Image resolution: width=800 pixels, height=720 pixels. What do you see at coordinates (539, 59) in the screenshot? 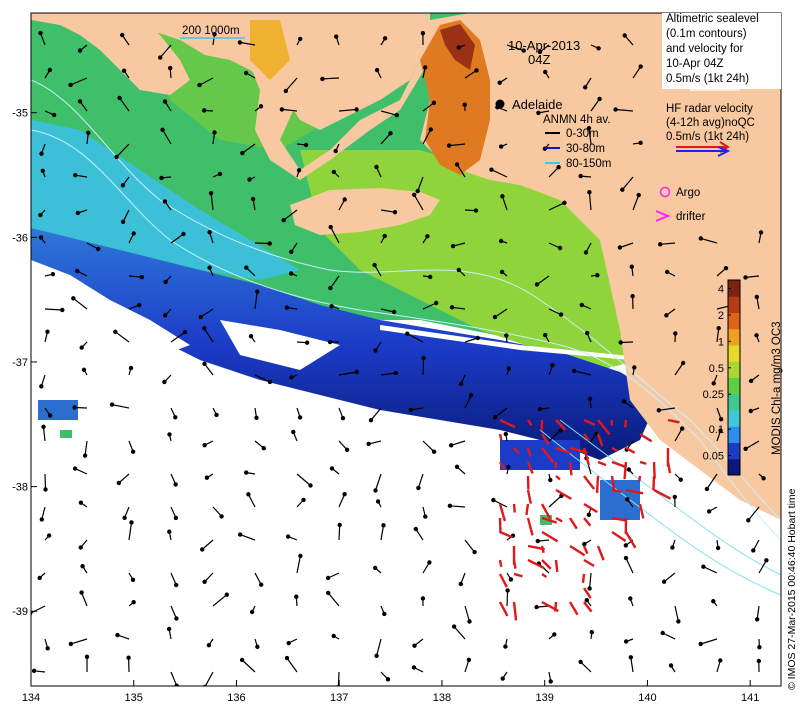
I see `time-label: 04Z` at bounding box center [539, 59].